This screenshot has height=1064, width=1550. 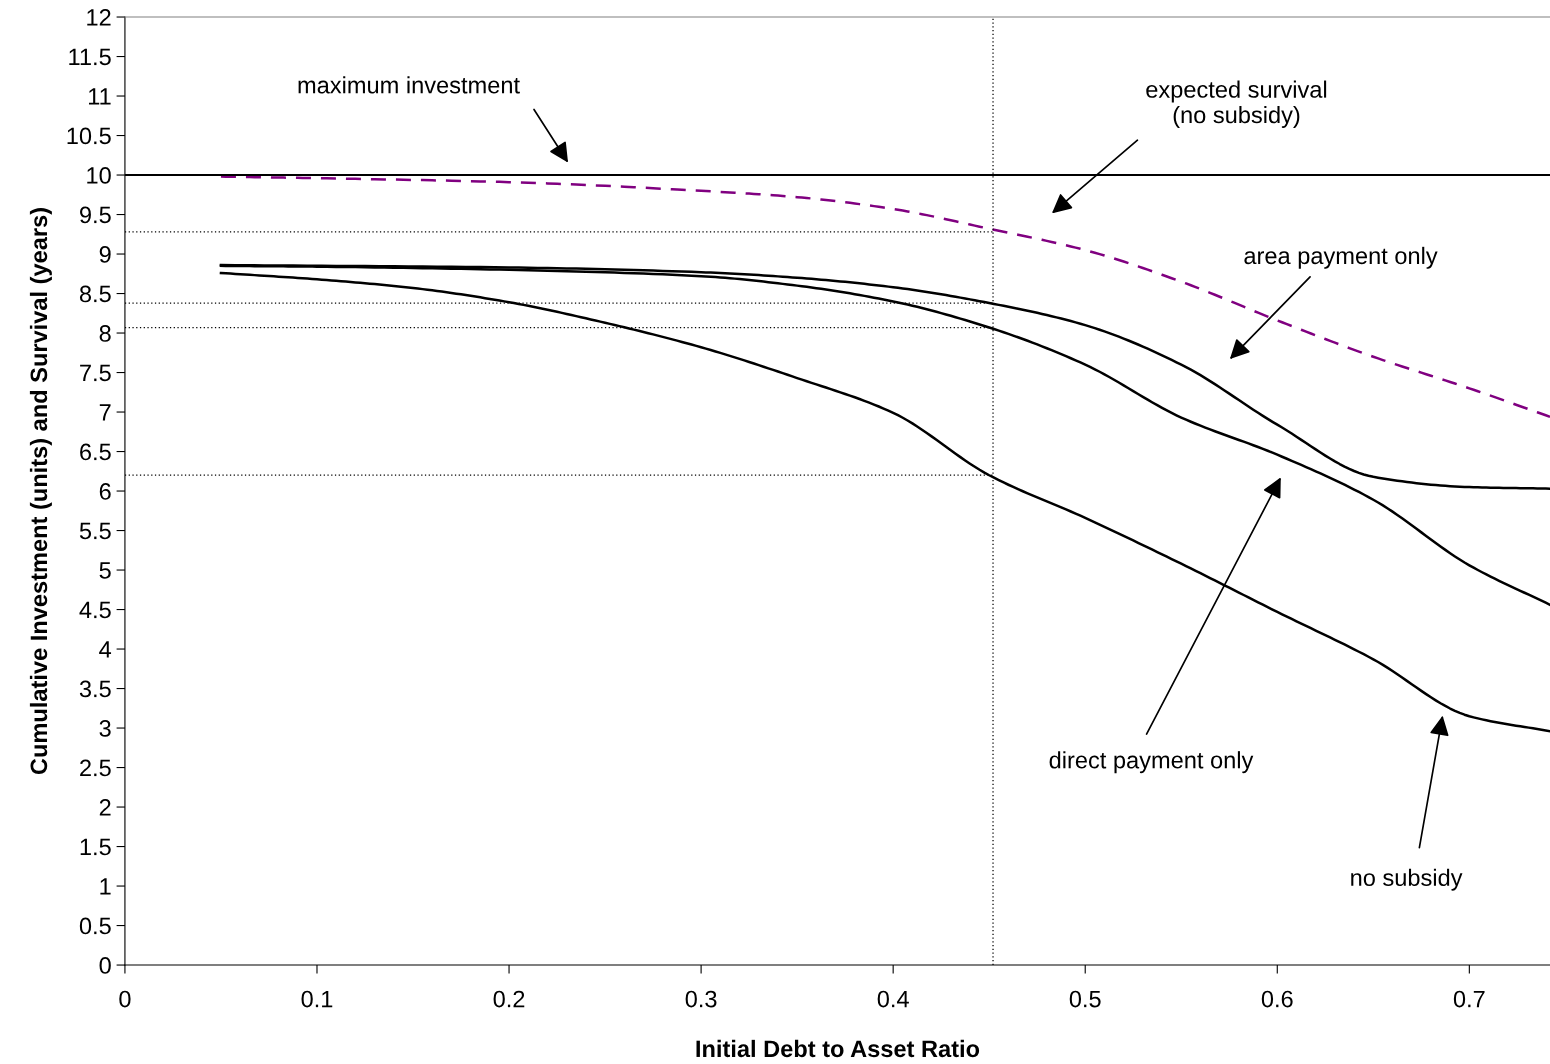 What do you see at coordinates (105, 491) in the screenshot?
I see `y-tick-label: 6` at bounding box center [105, 491].